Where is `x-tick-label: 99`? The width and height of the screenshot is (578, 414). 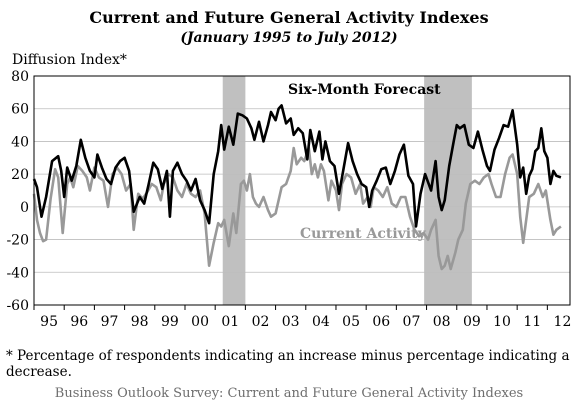 x-tick-label: 99 is located at coordinates (170, 322).